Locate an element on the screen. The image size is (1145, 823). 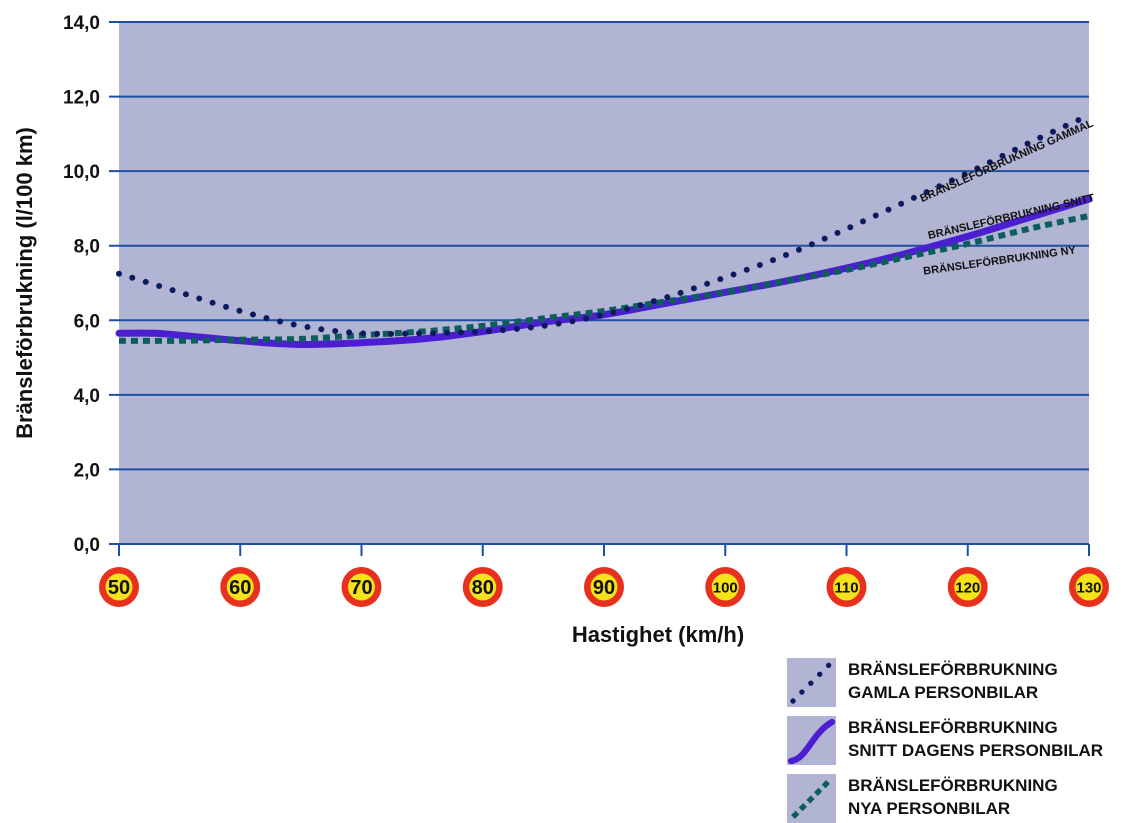
speed-sign-tick: 120 is located at coordinates (967, 587).